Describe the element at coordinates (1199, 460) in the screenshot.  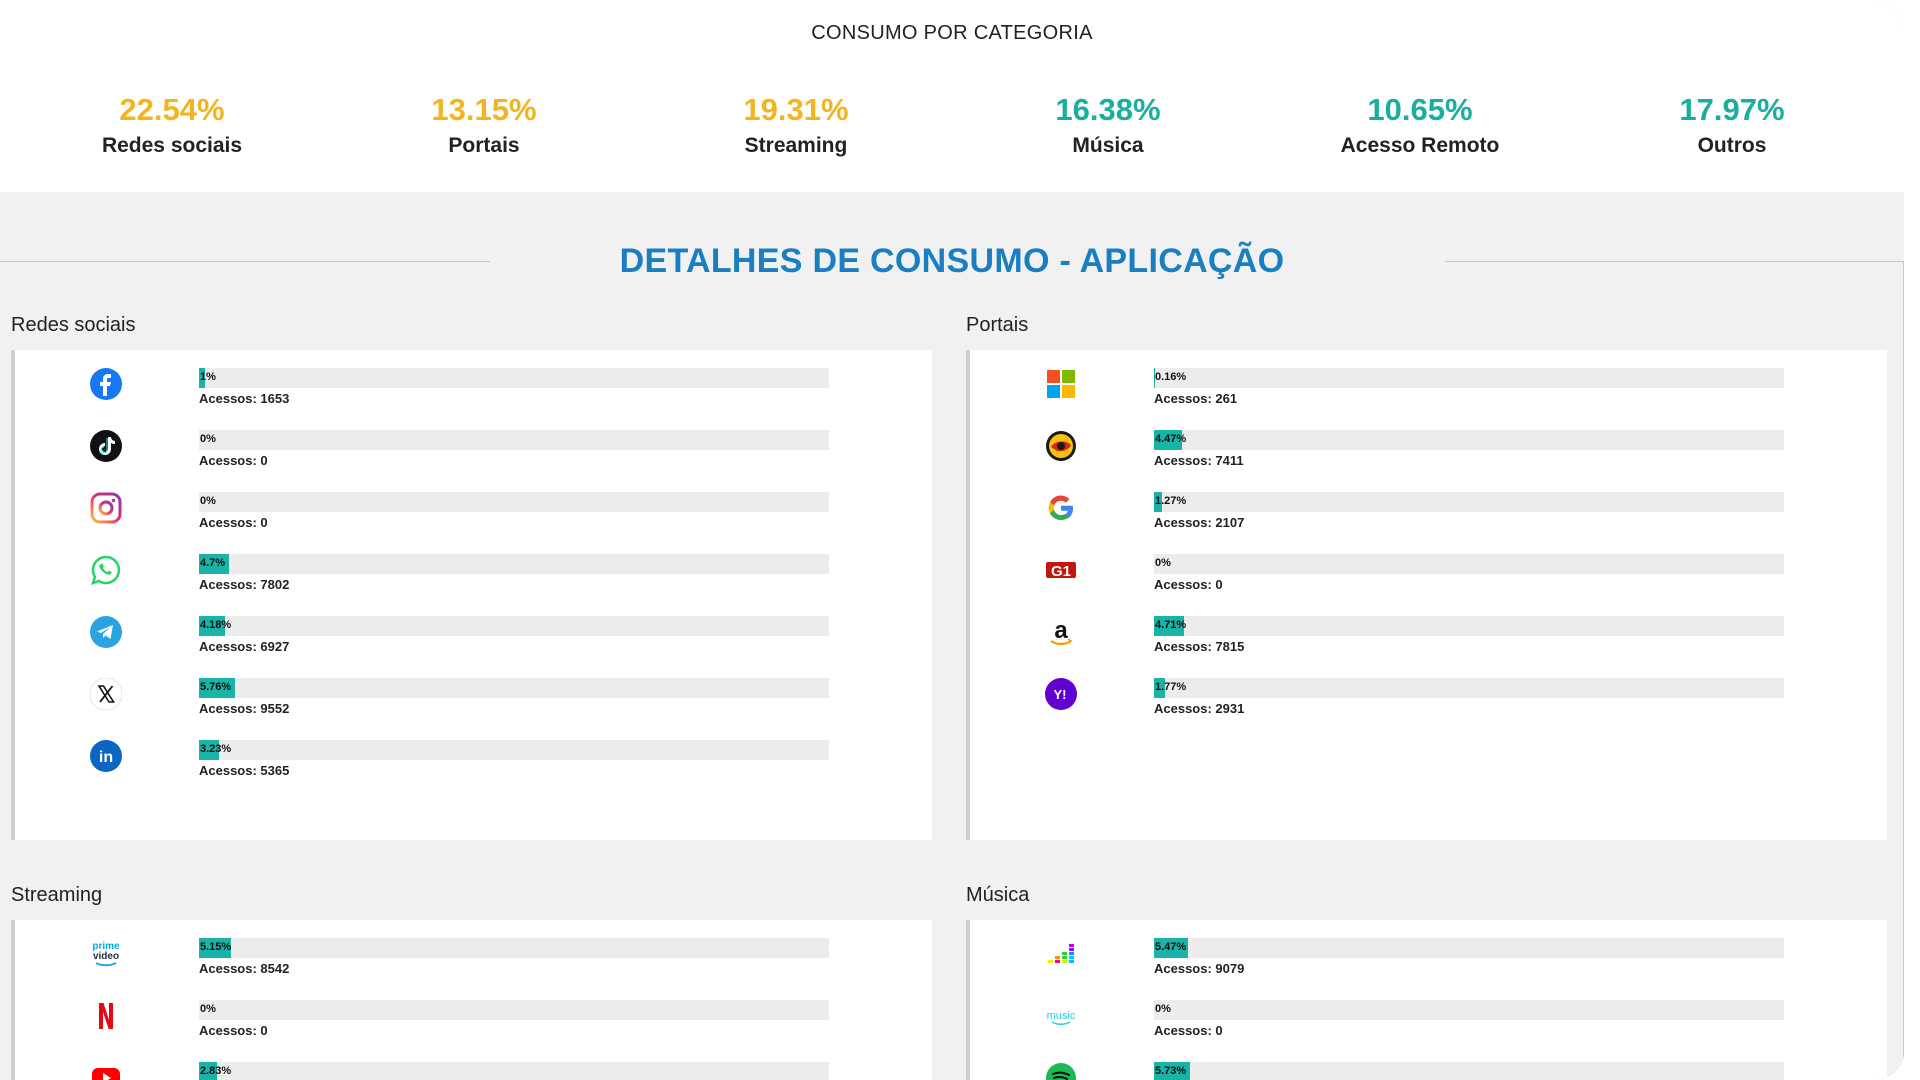
I see `access-count: Acessos: 7411` at that location.